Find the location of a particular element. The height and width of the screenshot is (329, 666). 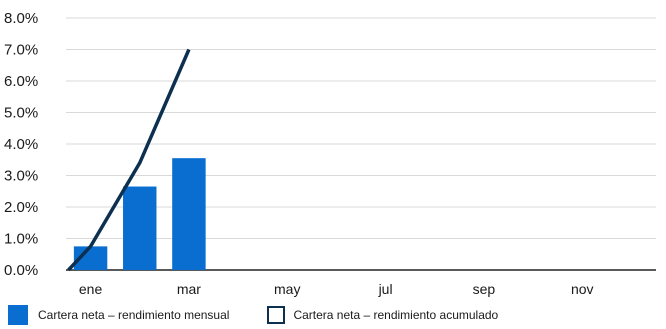

x-axis-ticks: ene mar may jul sep nov is located at coordinates (336, 289).